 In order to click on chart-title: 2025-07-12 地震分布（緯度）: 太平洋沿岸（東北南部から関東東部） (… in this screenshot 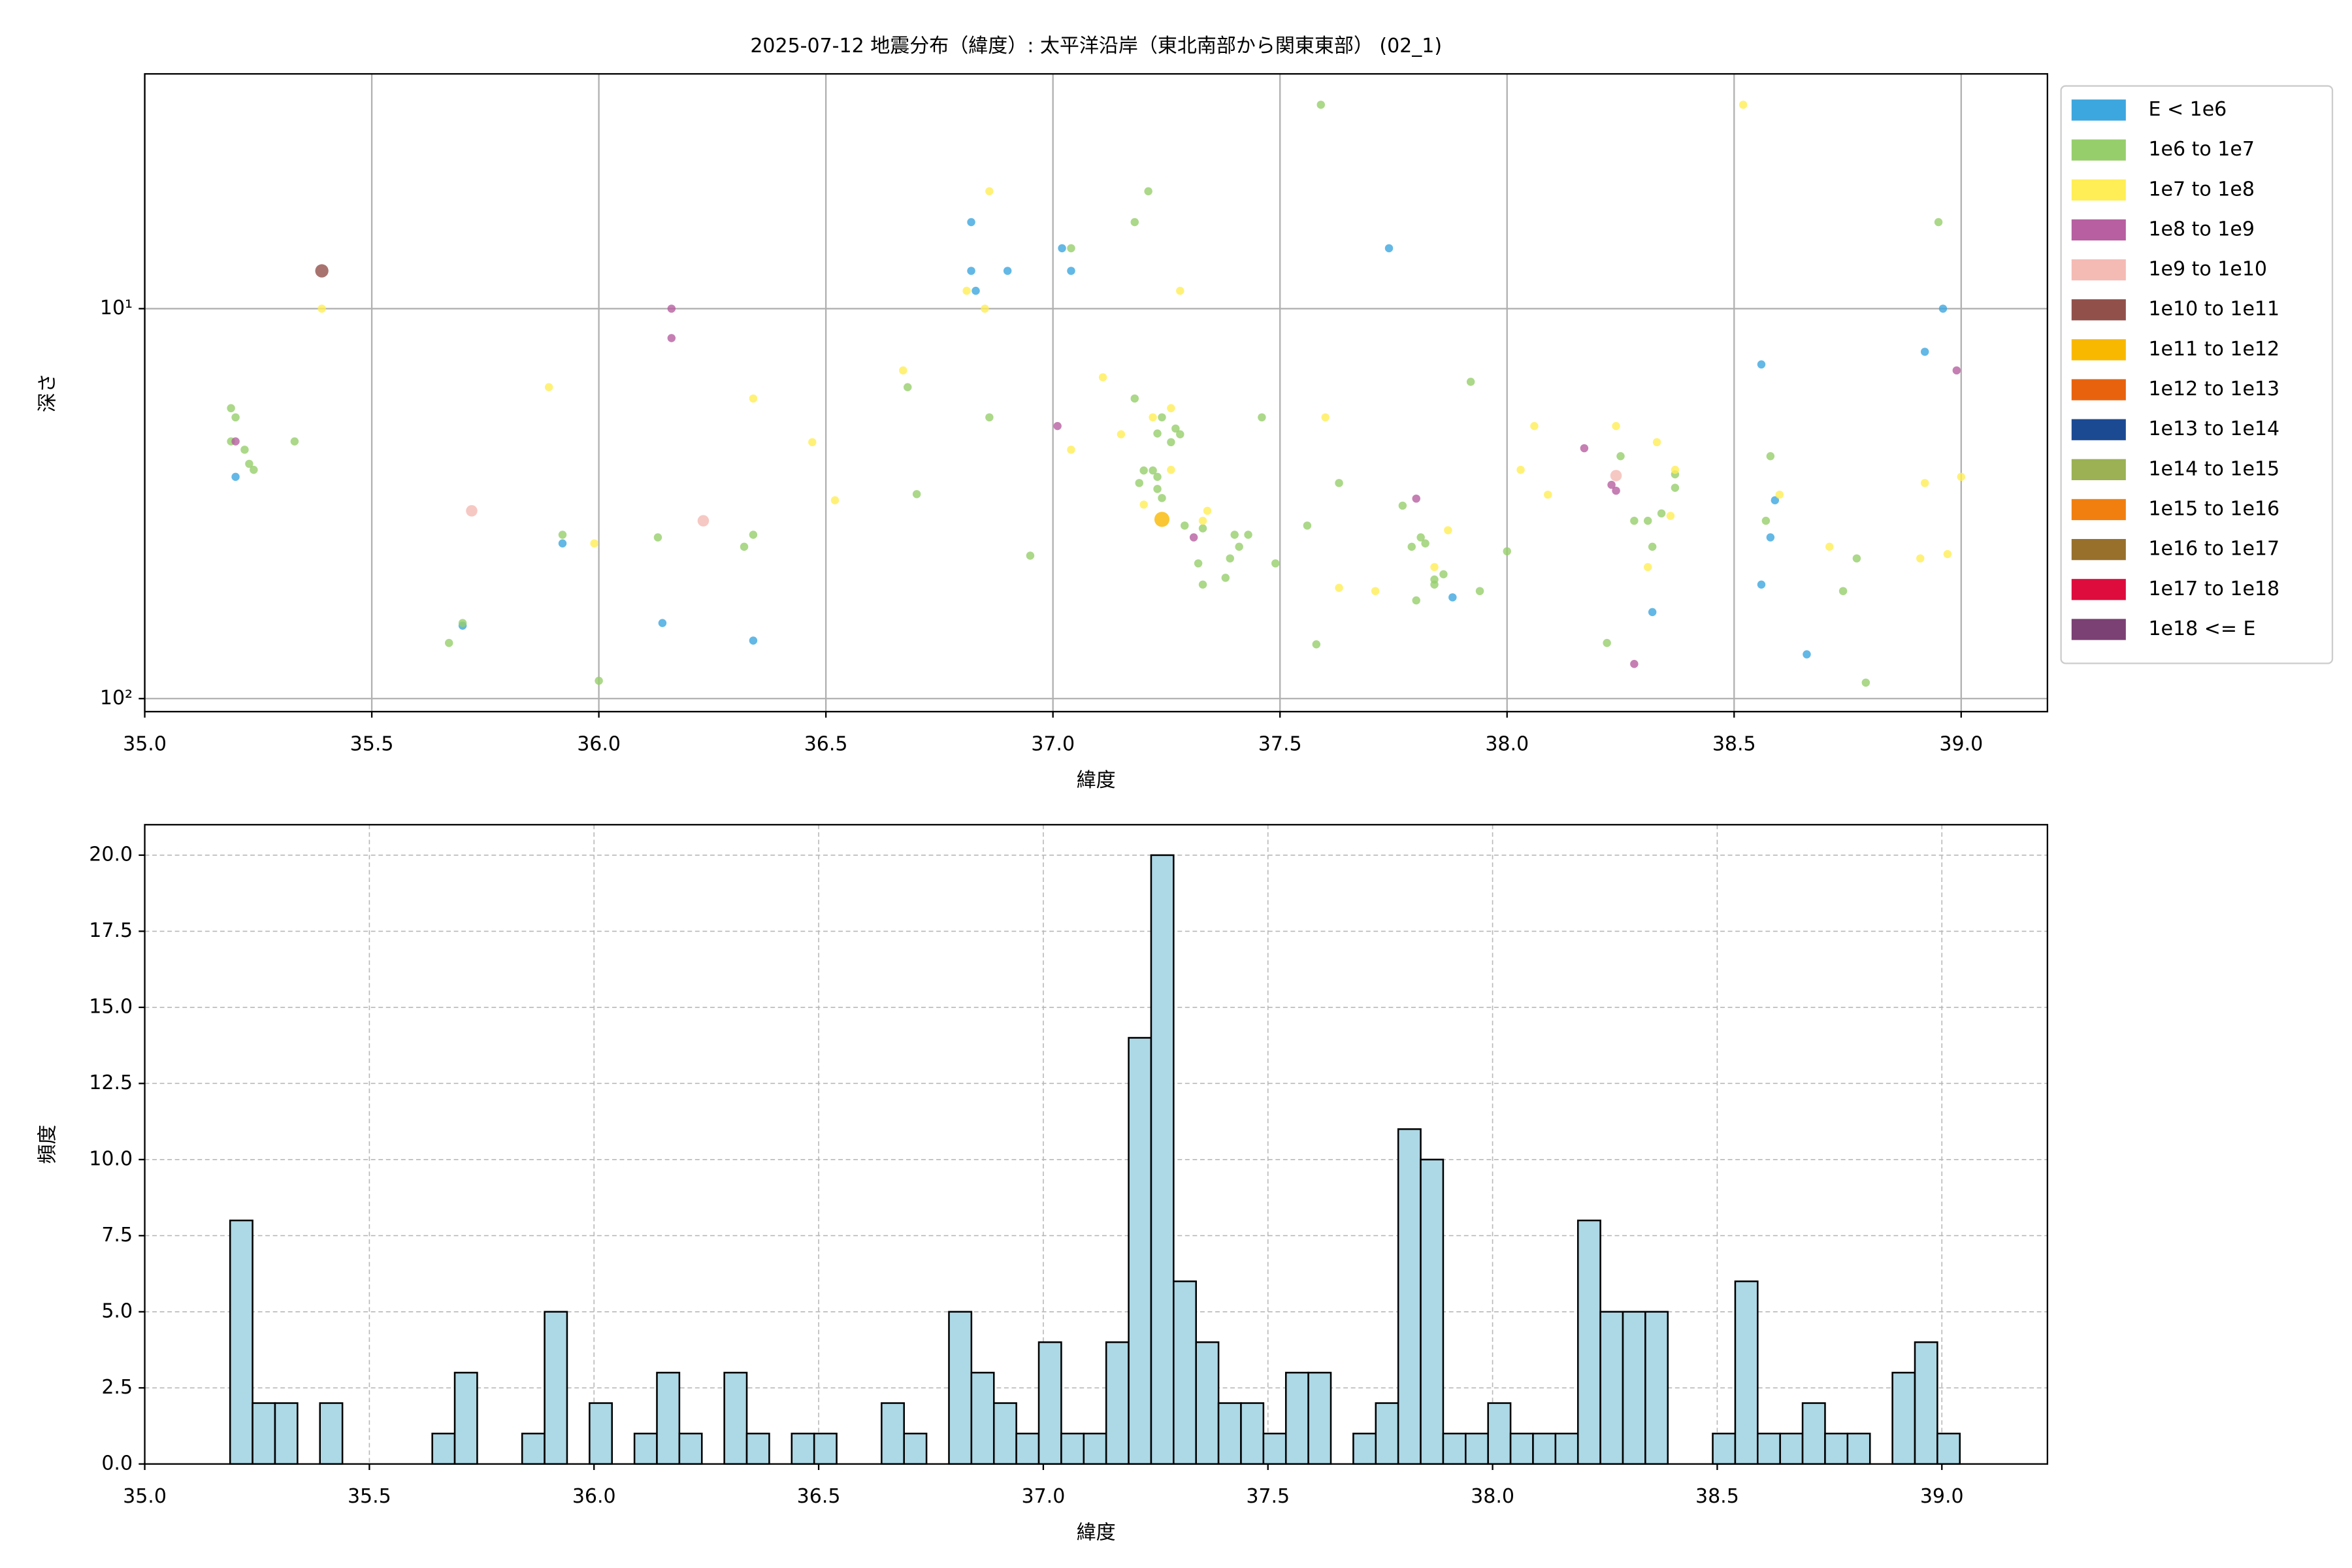, I will do `click(1096, 46)`.